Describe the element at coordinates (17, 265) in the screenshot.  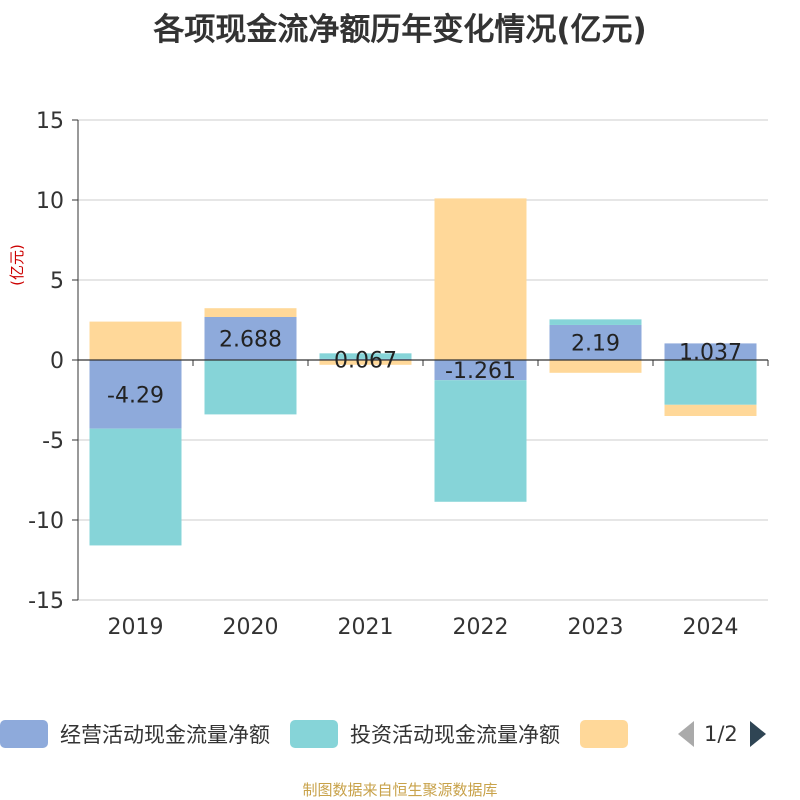
I see `y-axis-label: (亿元)` at that location.